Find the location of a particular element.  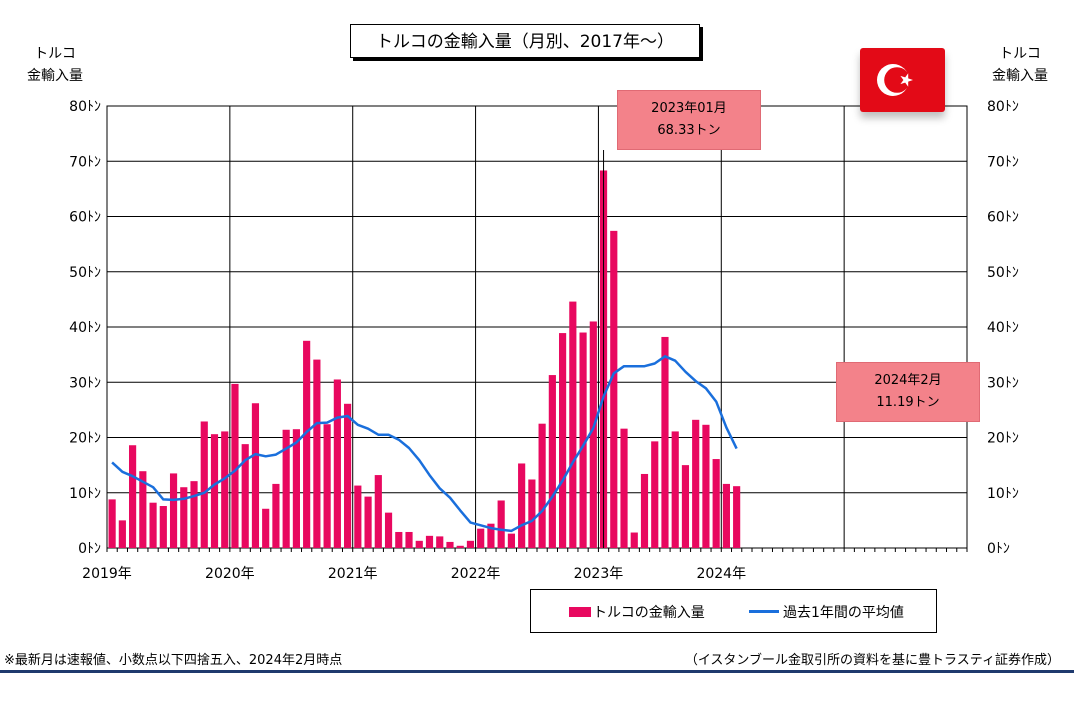

average-line-series is located at coordinates (424, 444).